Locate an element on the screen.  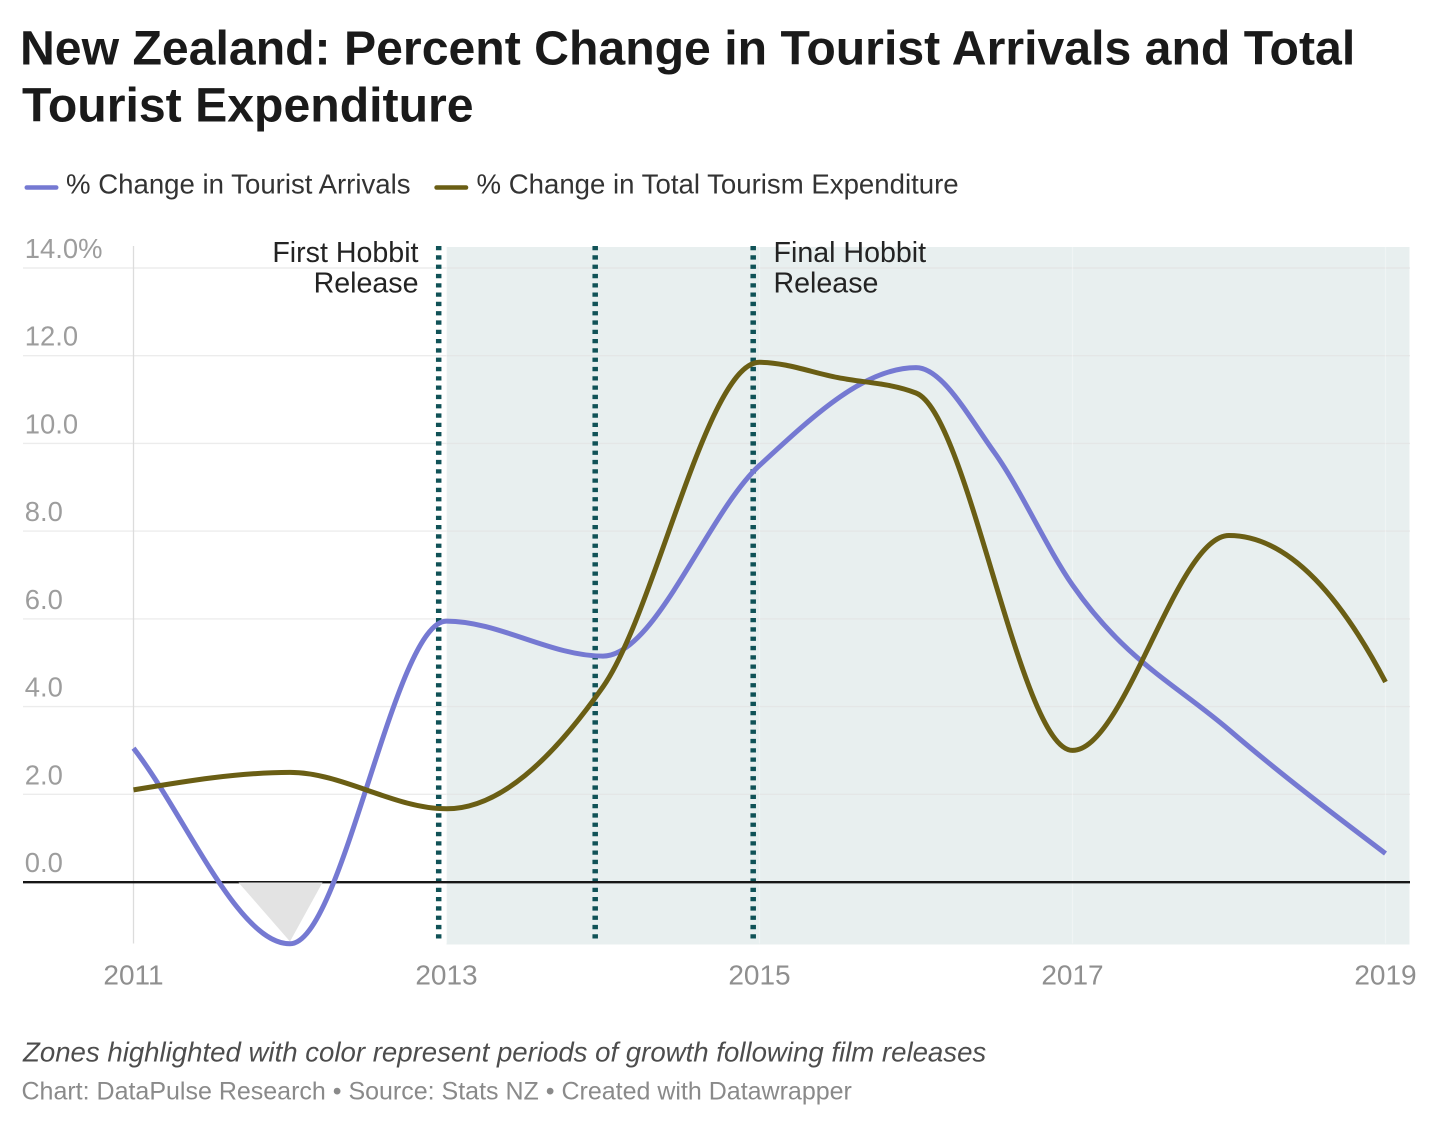
svg-text:% Change in Total Tourism Expe: % Change in Total Tourism Expenditure is located at coordinates (718, 184).